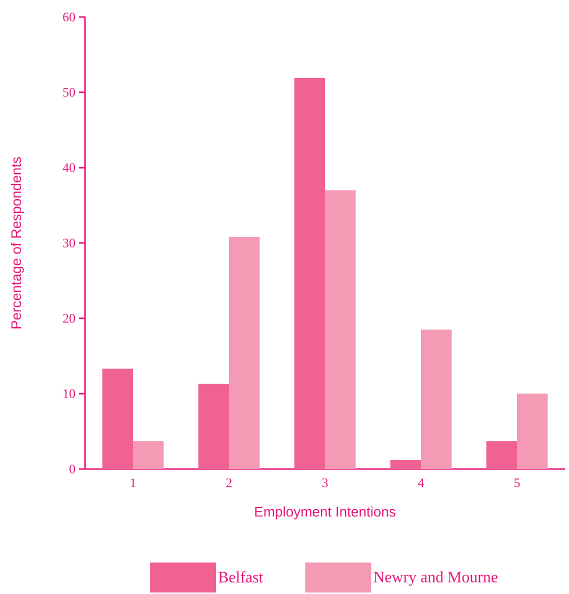 Image resolution: width=569 pixels, height=594 pixels. What do you see at coordinates (517, 483) in the screenshot?
I see `x-tick-label: 5` at bounding box center [517, 483].